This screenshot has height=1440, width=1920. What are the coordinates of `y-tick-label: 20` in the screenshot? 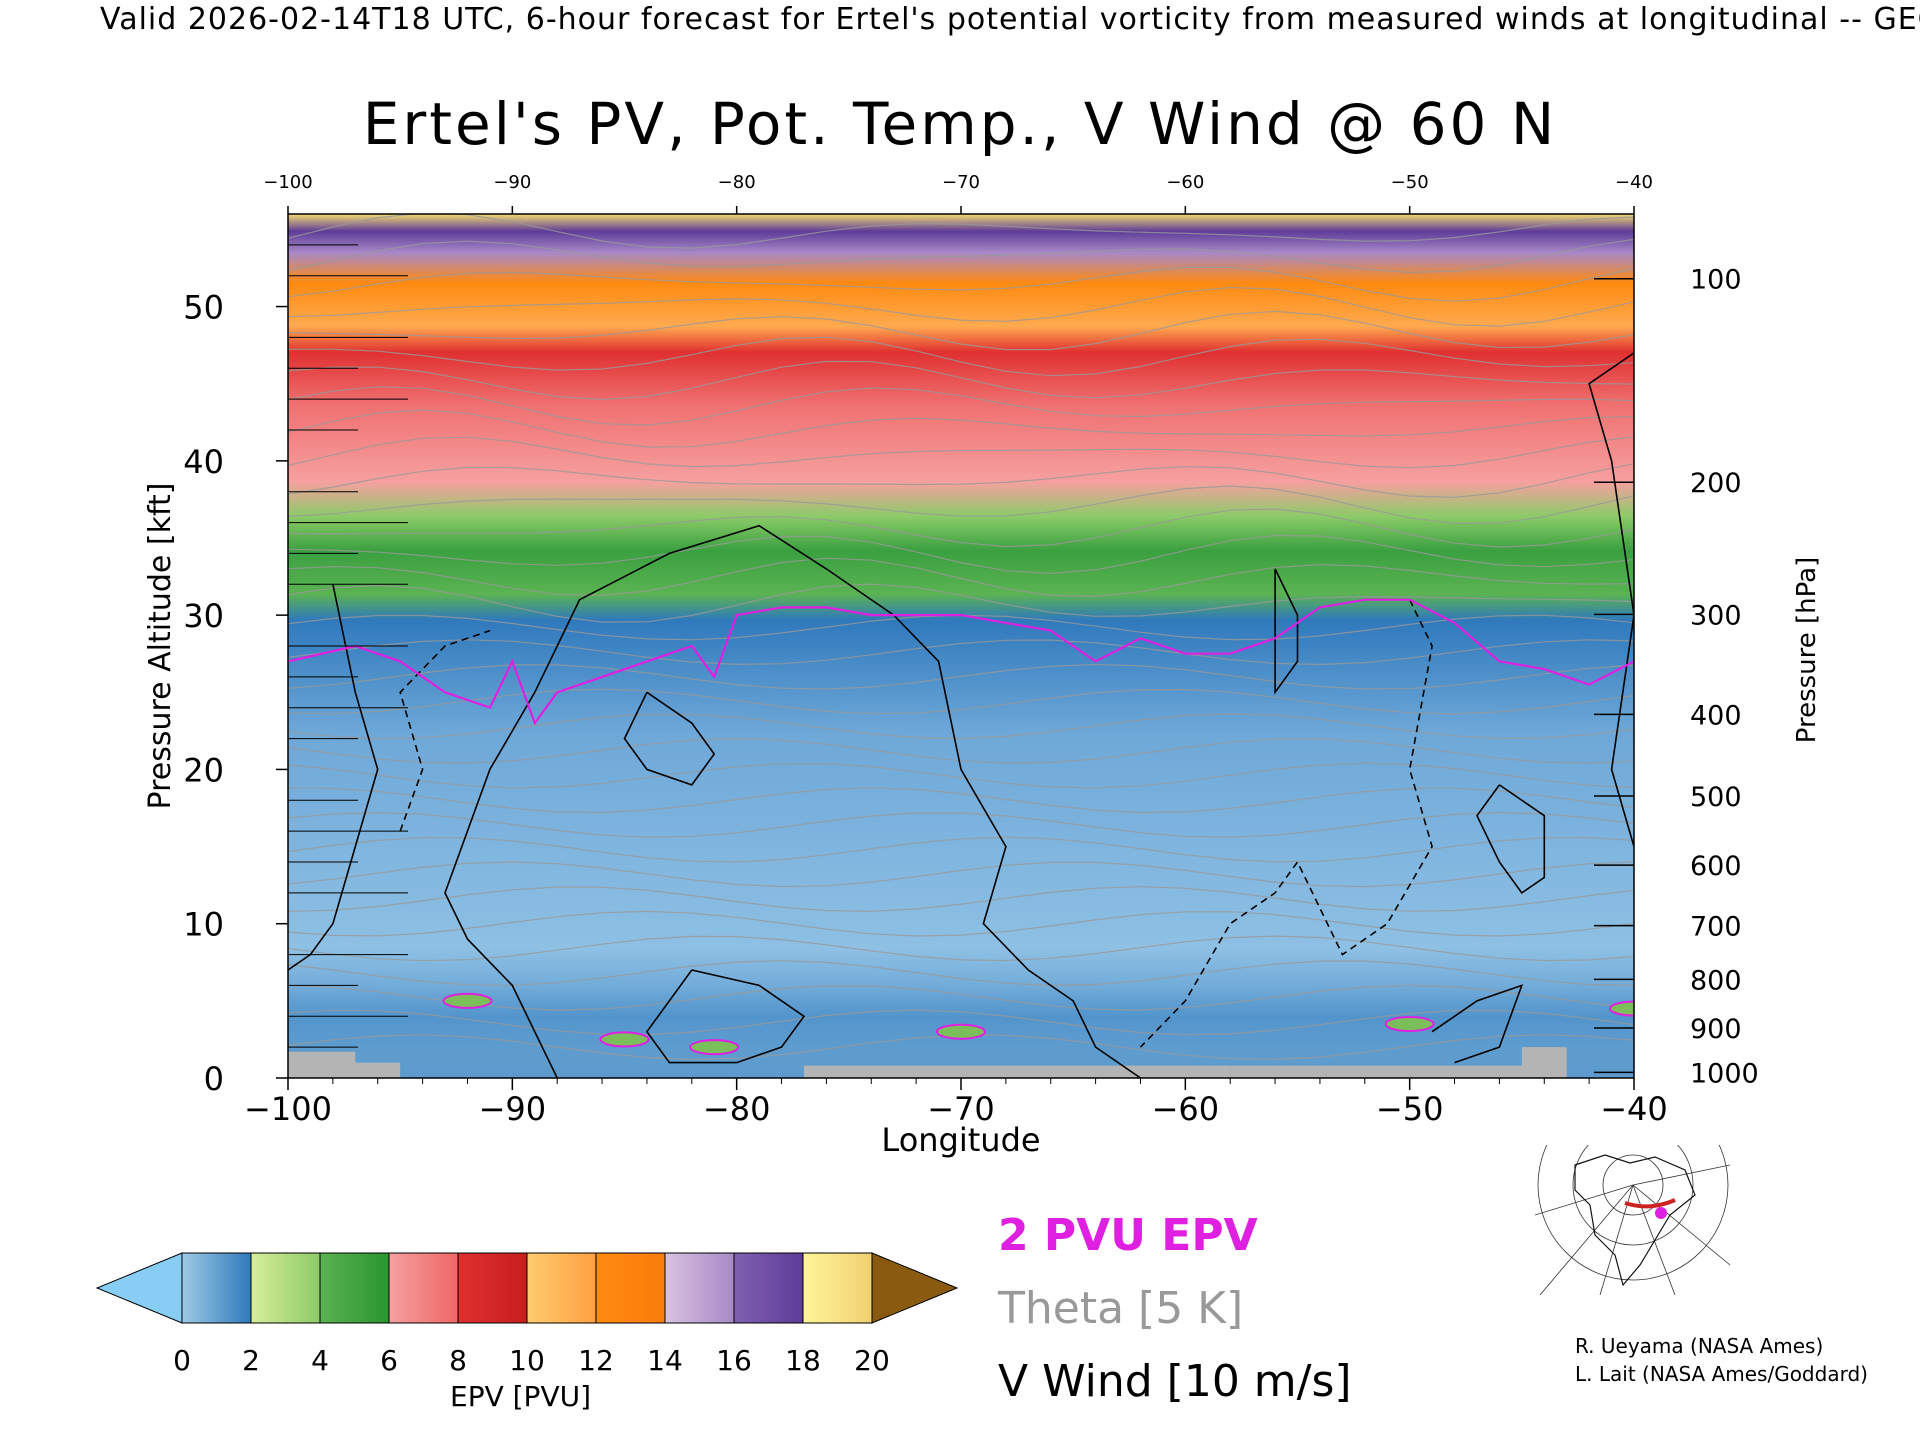 It's located at (203, 770).